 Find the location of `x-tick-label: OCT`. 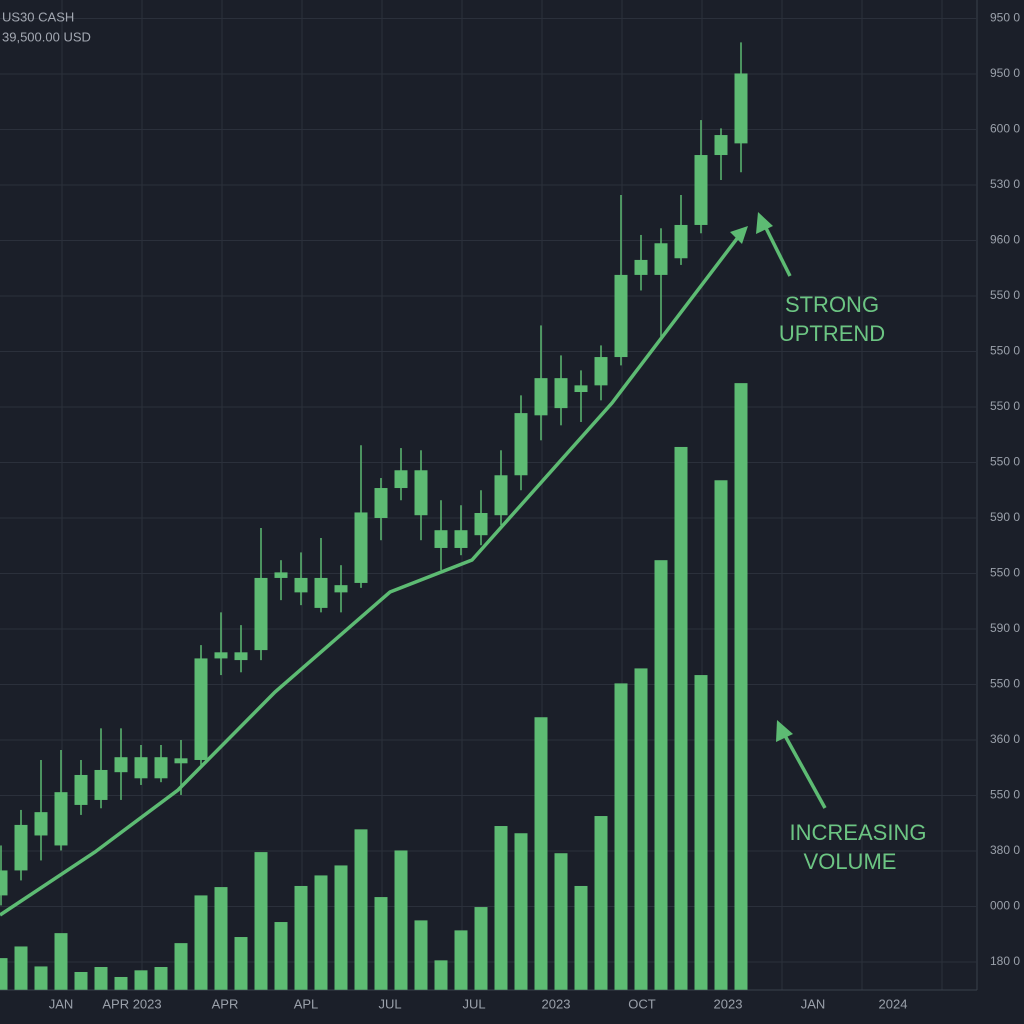

x-tick-label: OCT is located at coordinates (642, 1003).